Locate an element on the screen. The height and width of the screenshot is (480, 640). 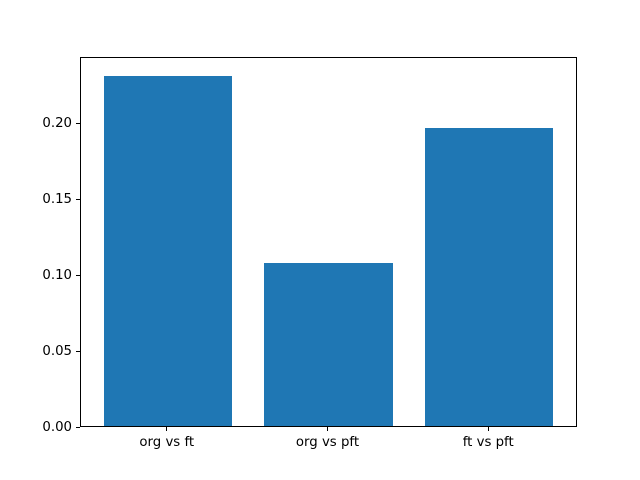
x-tick-label: org vs pft is located at coordinates (327, 442).